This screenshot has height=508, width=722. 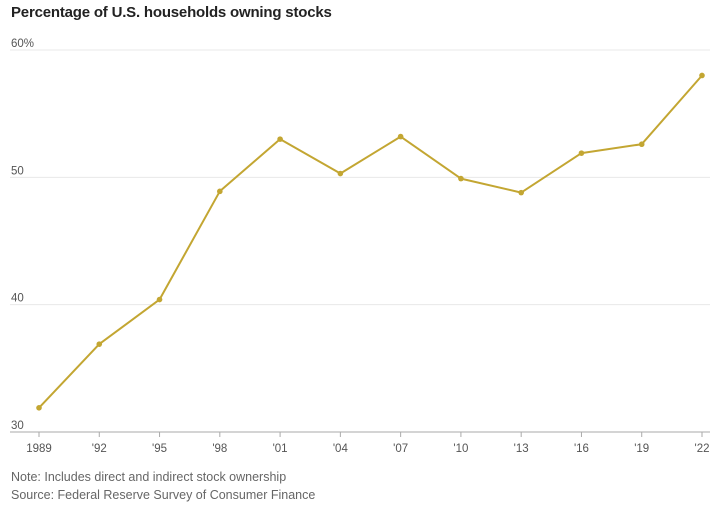 What do you see at coordinates (400, 449) in the screenshot?
I see `x-tick-label: '07` at bounding box center [400, 449].